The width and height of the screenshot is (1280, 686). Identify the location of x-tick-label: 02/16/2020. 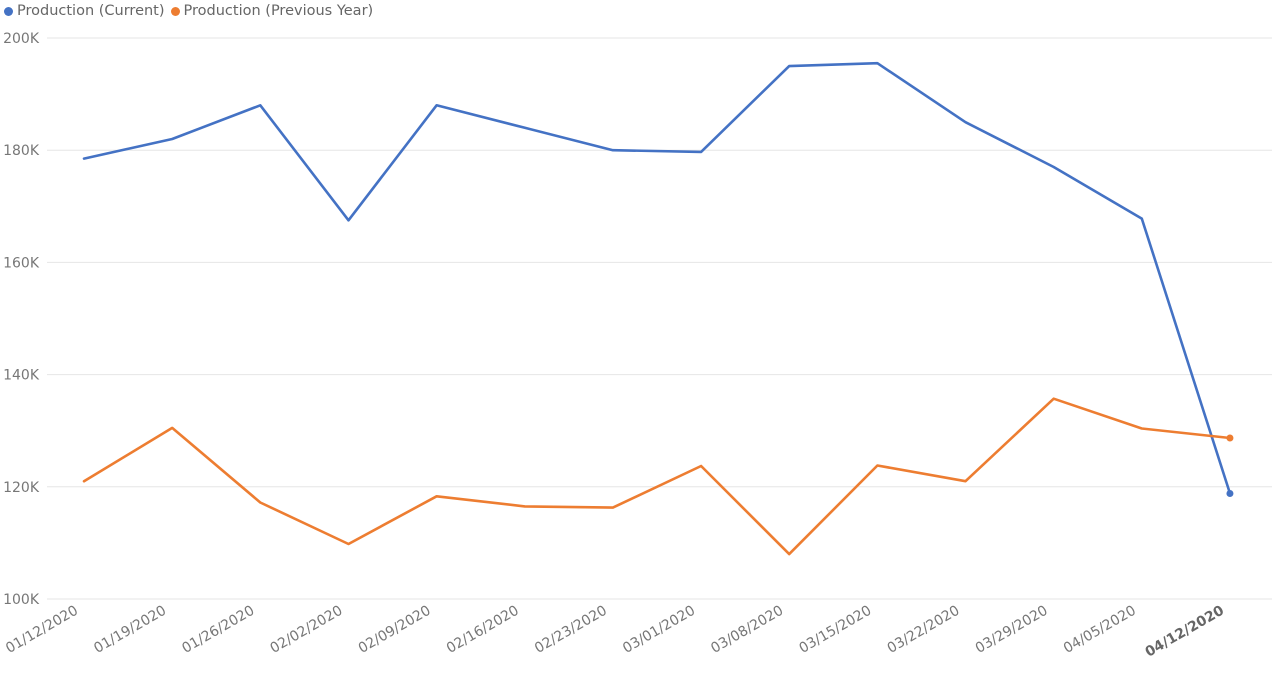
(483, 630).